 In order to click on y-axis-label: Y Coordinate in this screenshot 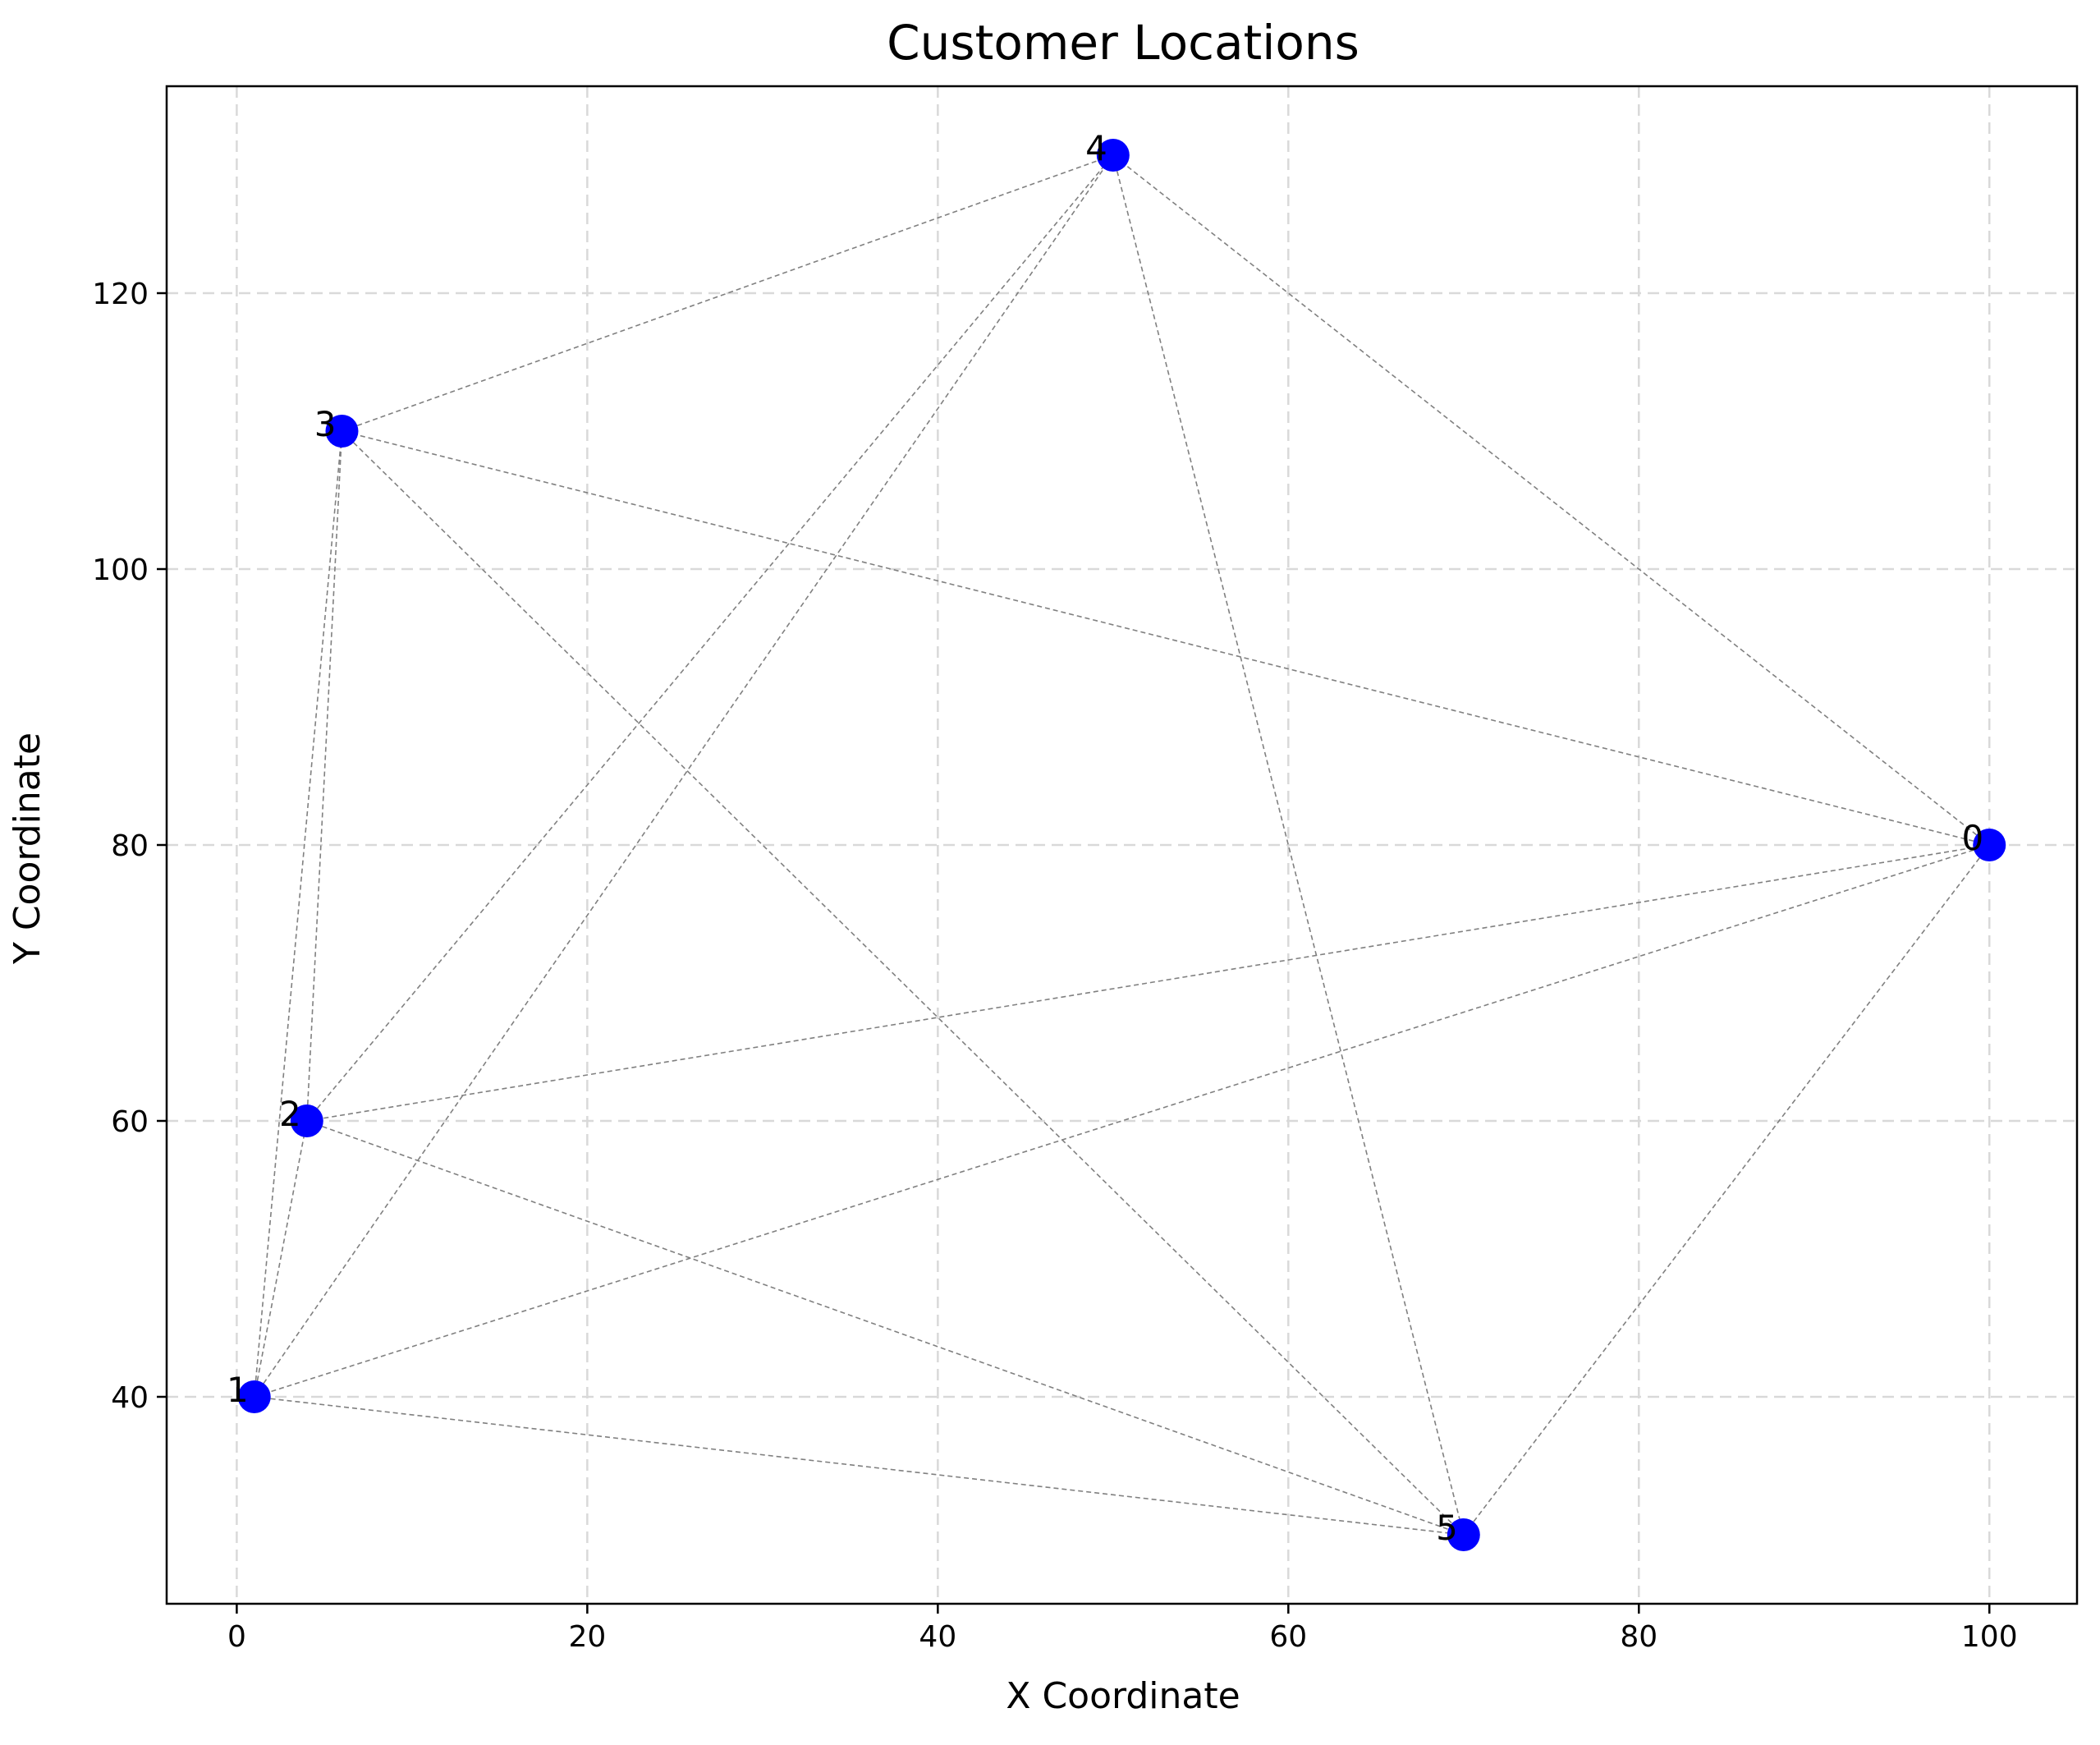, I will do `click(27, 849)`.